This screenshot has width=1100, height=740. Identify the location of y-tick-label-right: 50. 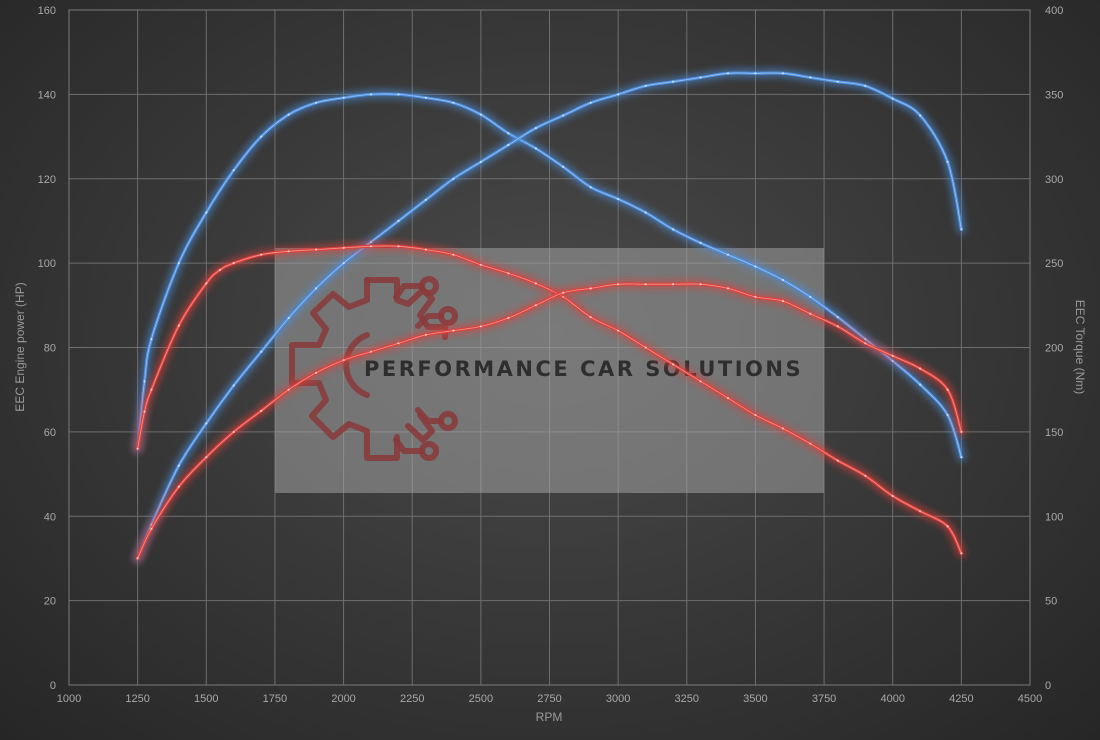
(1051, 602).